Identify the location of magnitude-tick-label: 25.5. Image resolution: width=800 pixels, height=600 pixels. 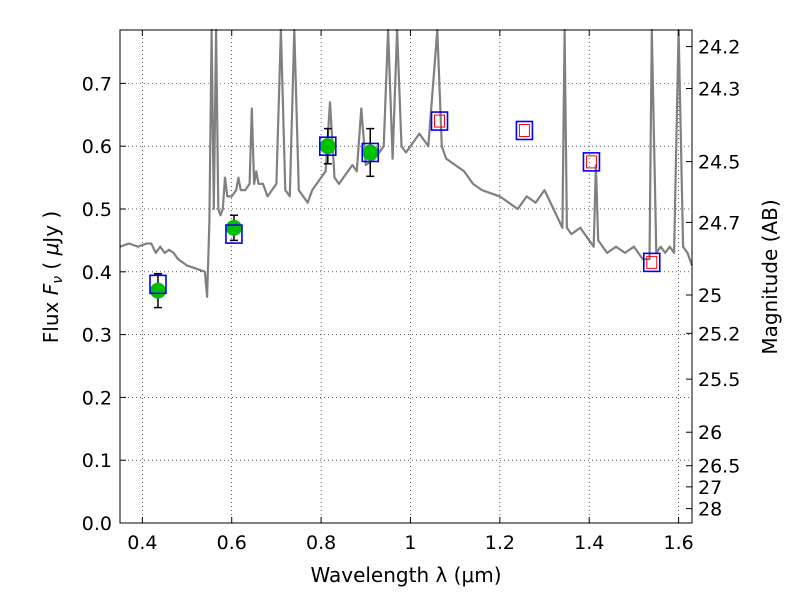
(719, 380).